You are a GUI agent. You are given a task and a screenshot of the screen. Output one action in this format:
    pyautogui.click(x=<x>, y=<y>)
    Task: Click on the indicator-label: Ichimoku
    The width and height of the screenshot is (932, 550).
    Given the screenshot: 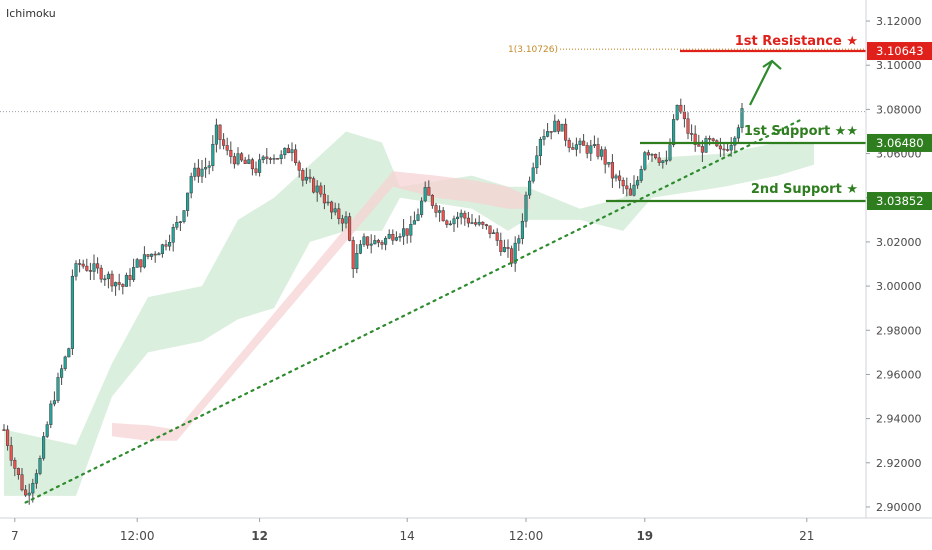 What is the action you would take?
    pyautogui.click(x=31, y=13)
    